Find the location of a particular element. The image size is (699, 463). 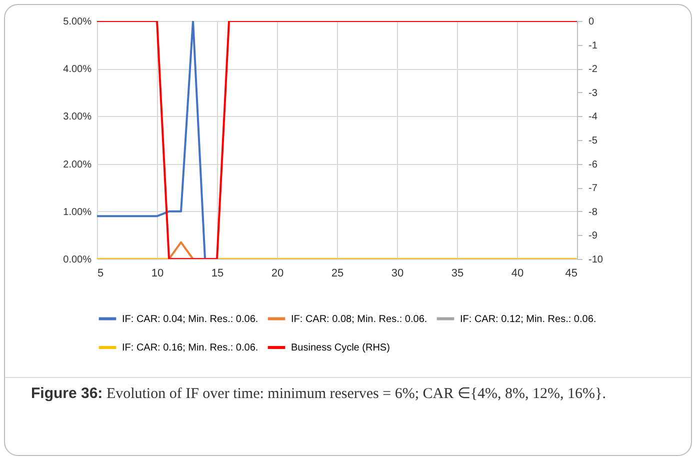

legend-label: IF: CAR: 0.12; Min. Res.: 0.06. is located at coordinates (528, 319).